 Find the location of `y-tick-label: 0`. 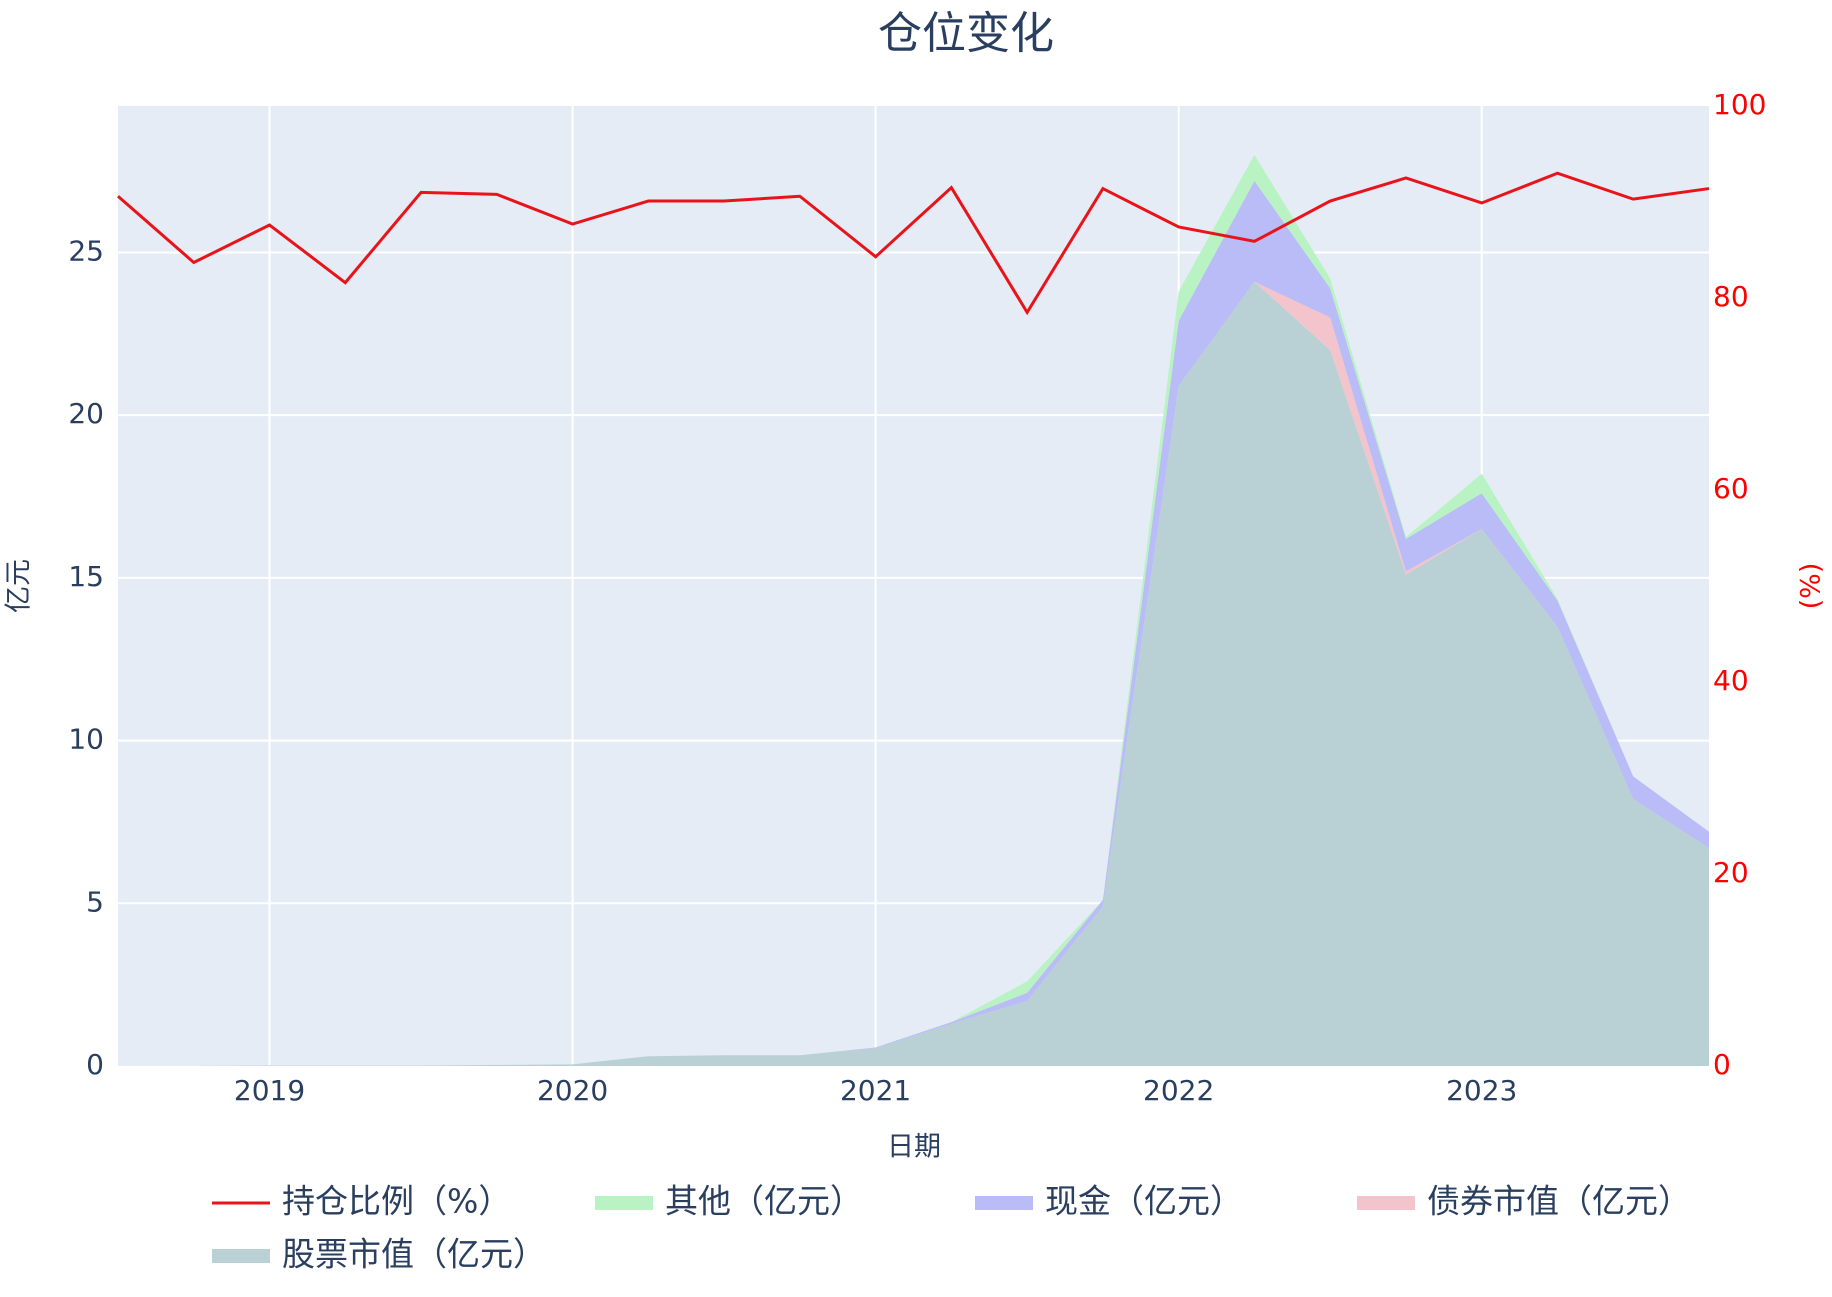

y-tick-label: 0 is located at coordinates (95, 1064).